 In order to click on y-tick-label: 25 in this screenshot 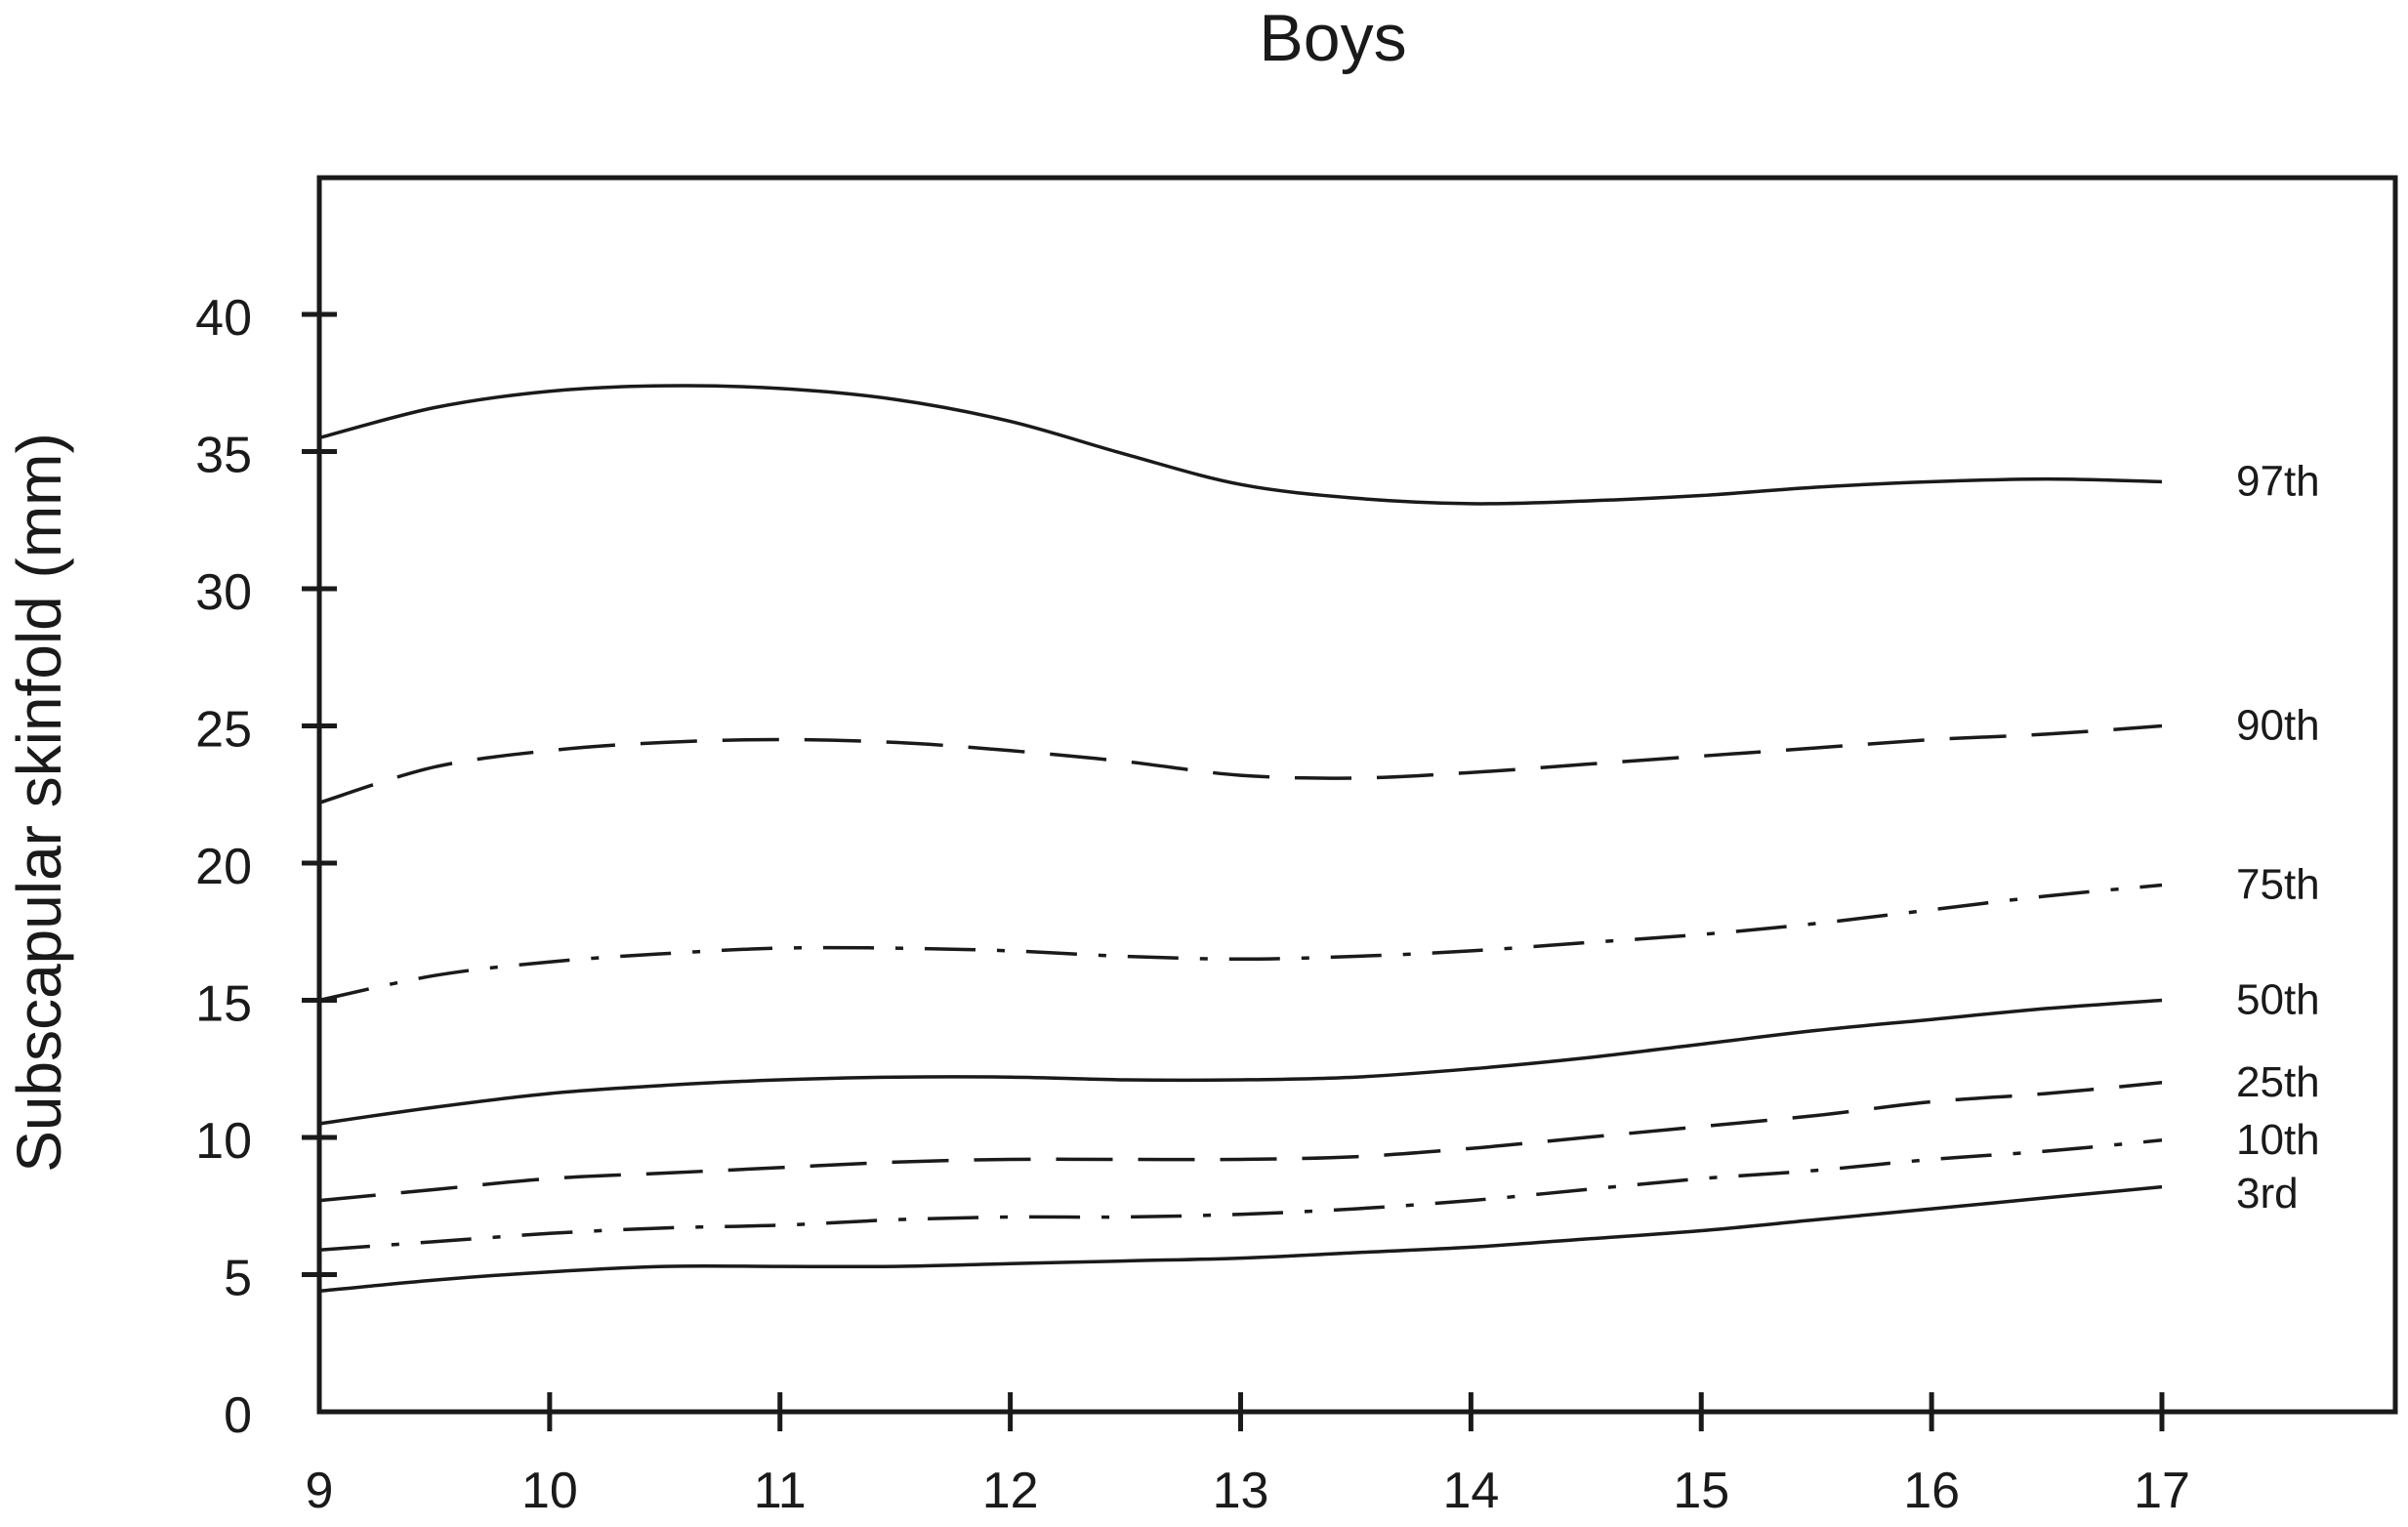, I will do `click(224, 730)`.